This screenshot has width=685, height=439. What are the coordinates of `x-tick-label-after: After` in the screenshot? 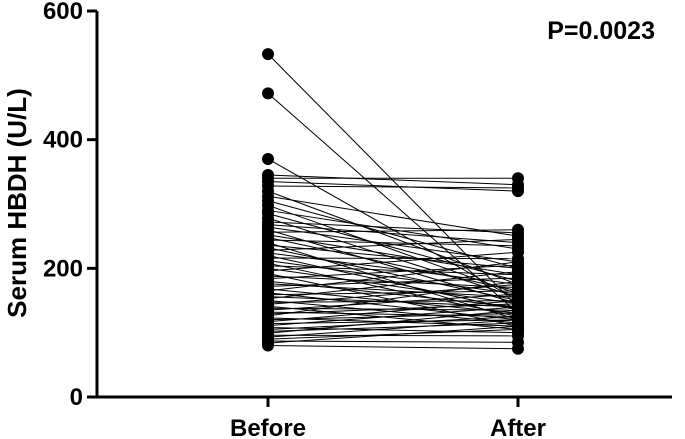 It's located at (518, 427).